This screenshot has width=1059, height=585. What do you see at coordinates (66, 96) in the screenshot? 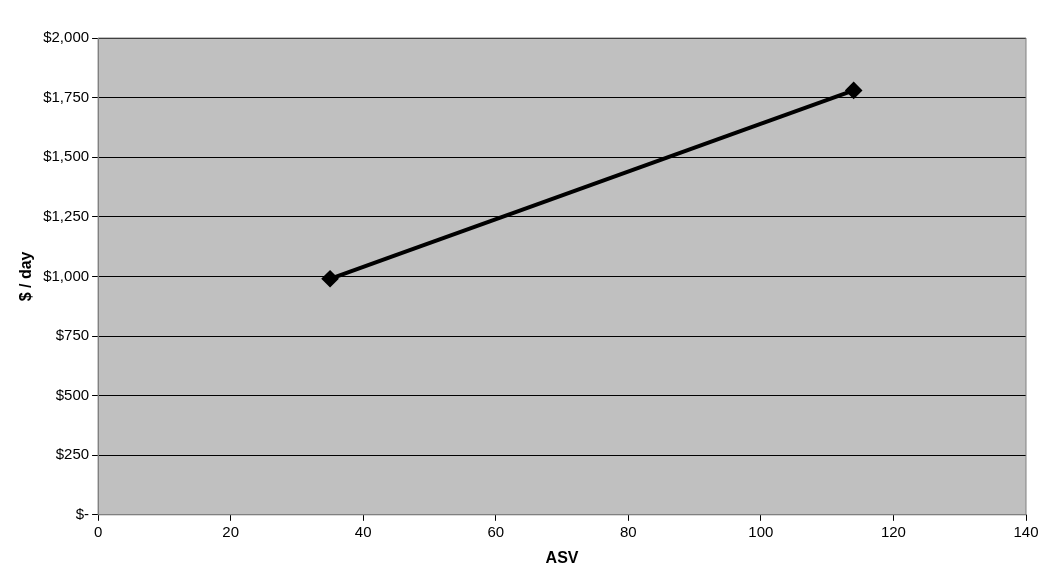
I see `y-tick-label: $1,750` at bounding box center [66, 96].